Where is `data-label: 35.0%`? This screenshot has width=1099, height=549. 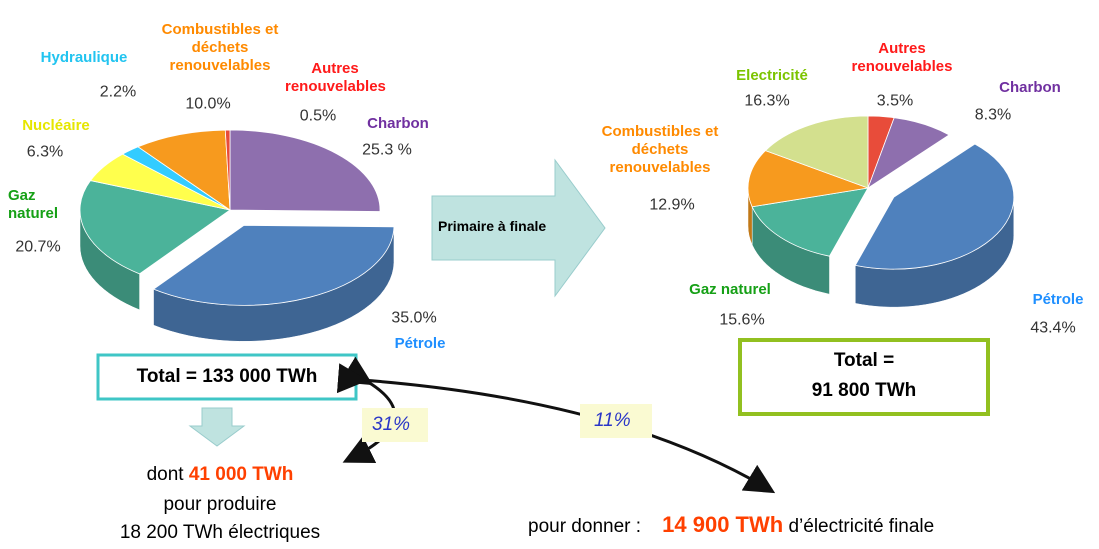
data-label: 35.0% is located at coordinates (414, 318).